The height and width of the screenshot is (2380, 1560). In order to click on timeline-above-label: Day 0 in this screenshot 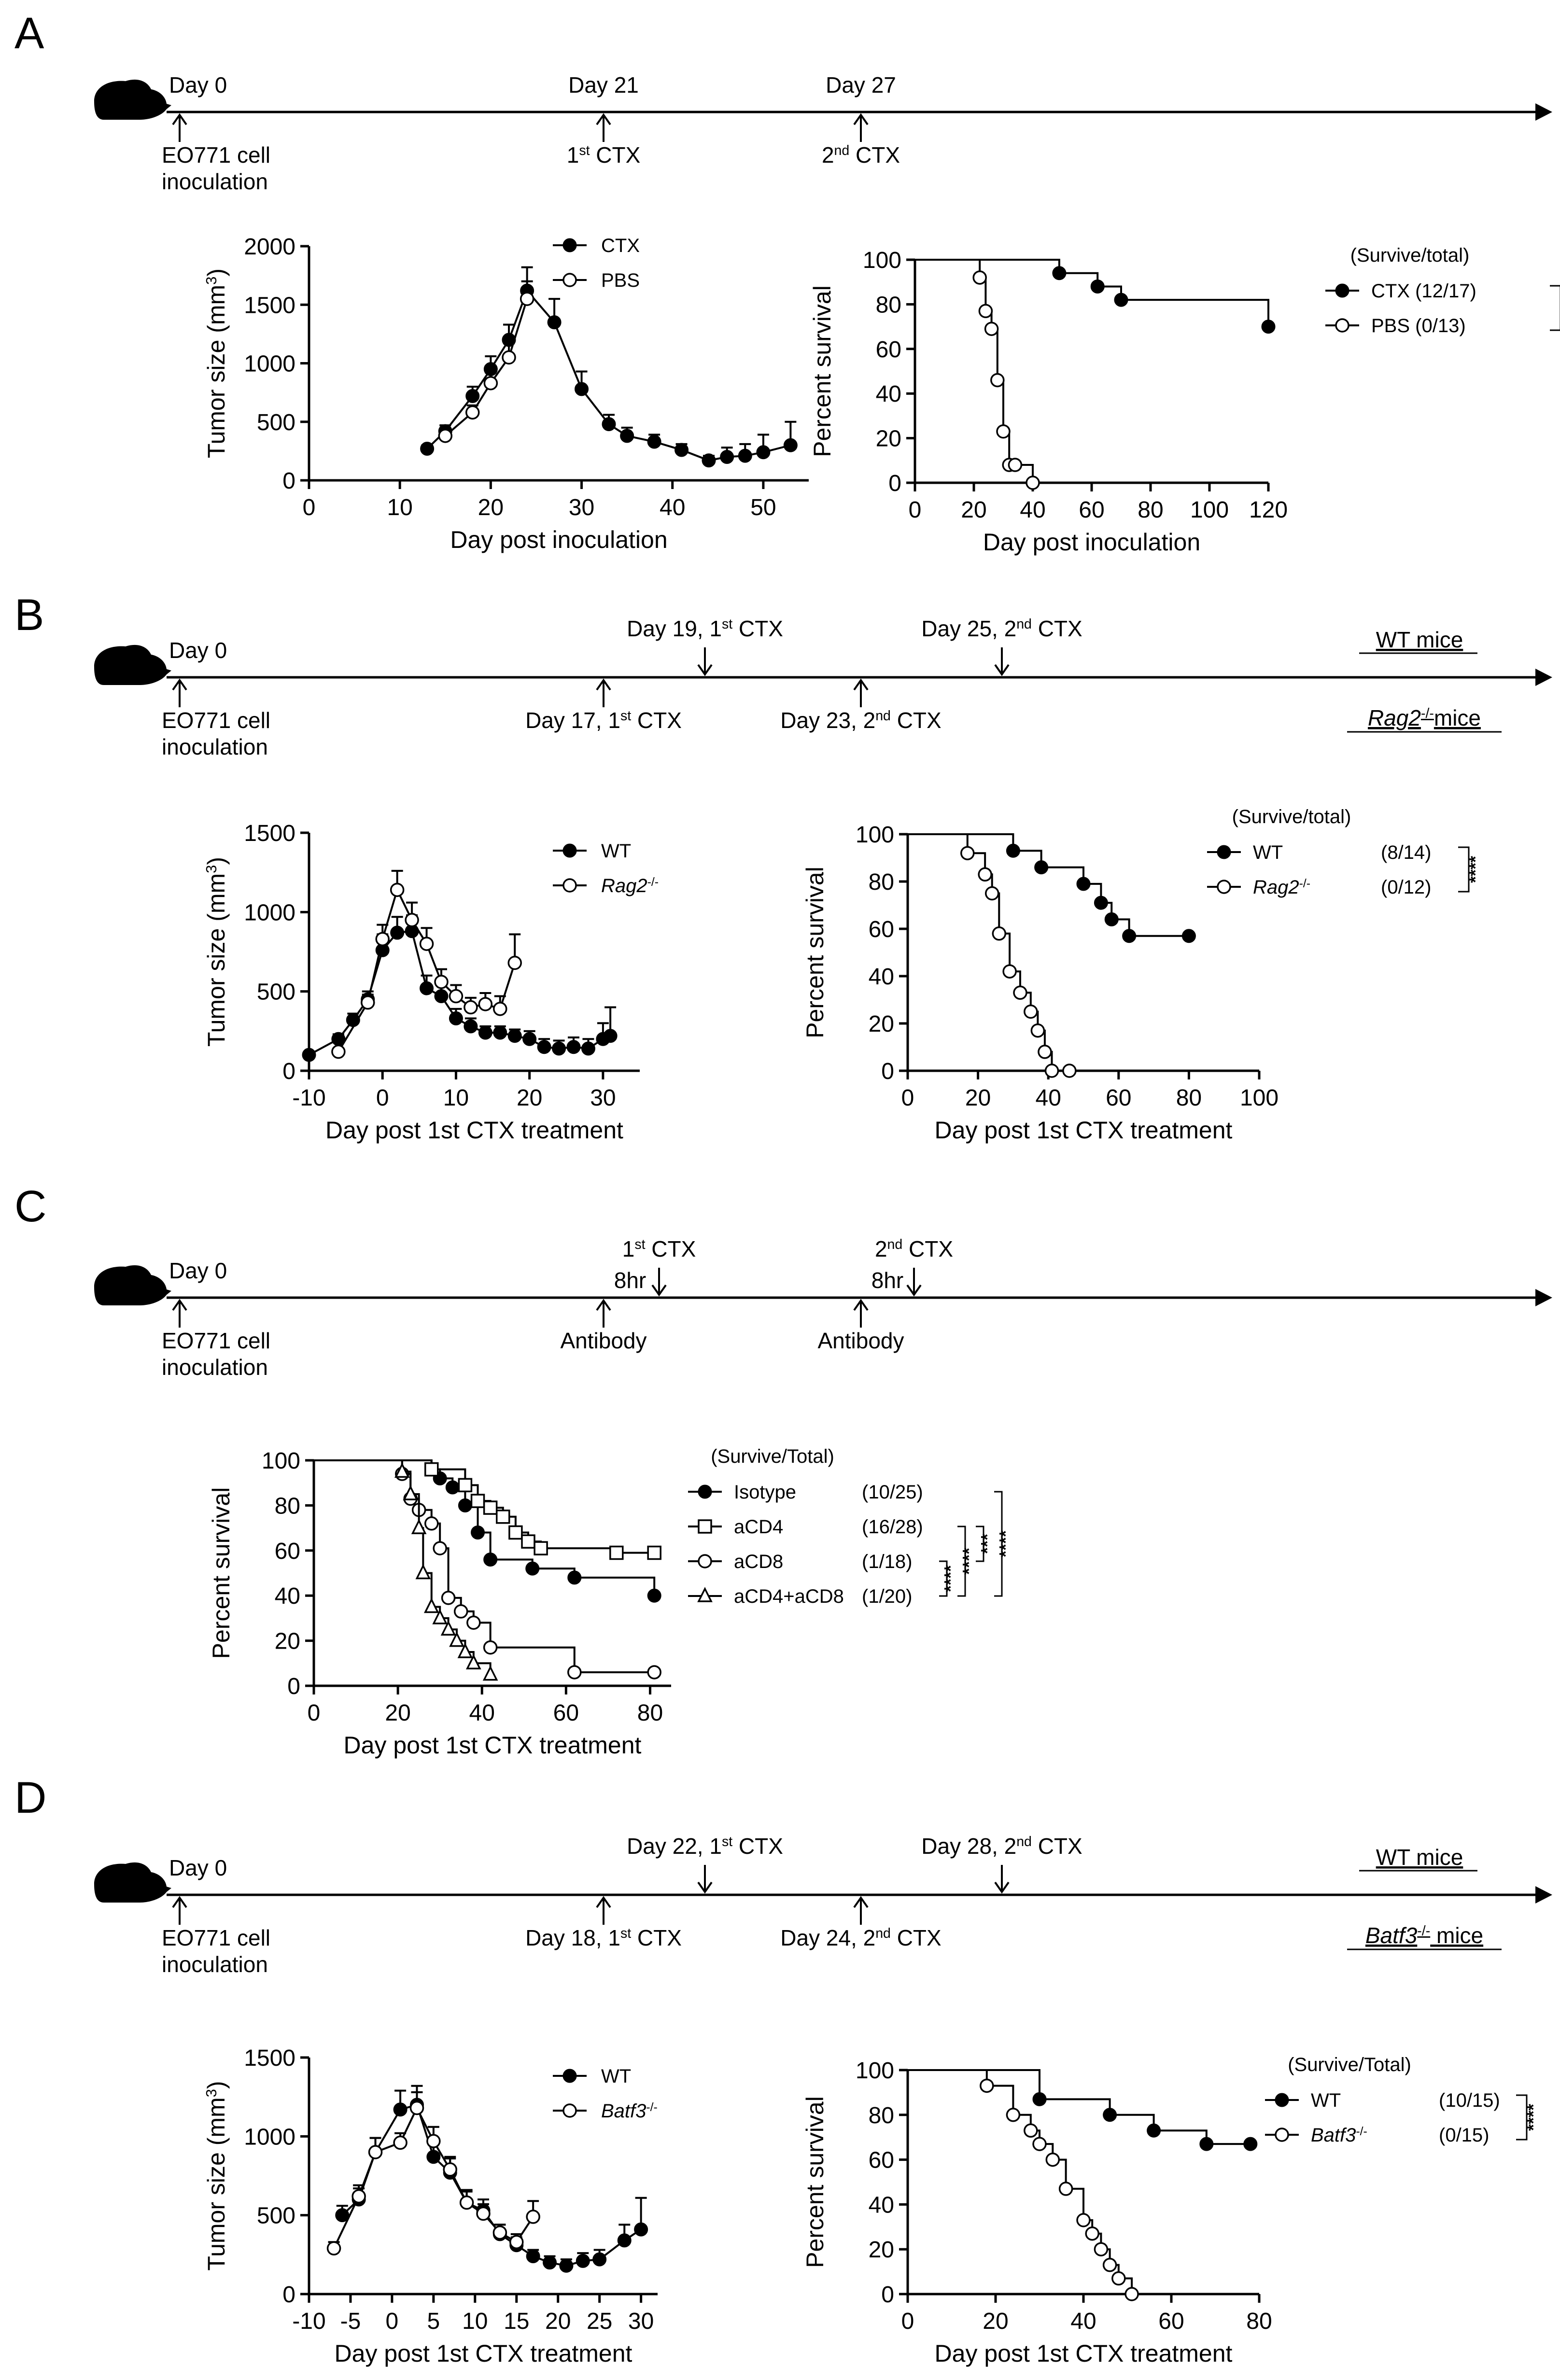, I will do `click(198, 1271)`.